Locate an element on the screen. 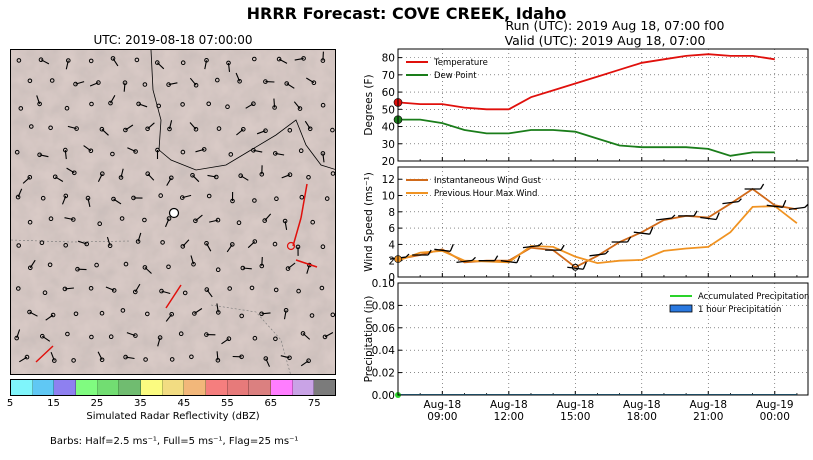 Image resolution: width=813 pixels, height=460 pixels. y-axis-label: Wind Speed (ms⁻¹) is located at coordinates (369, 222).